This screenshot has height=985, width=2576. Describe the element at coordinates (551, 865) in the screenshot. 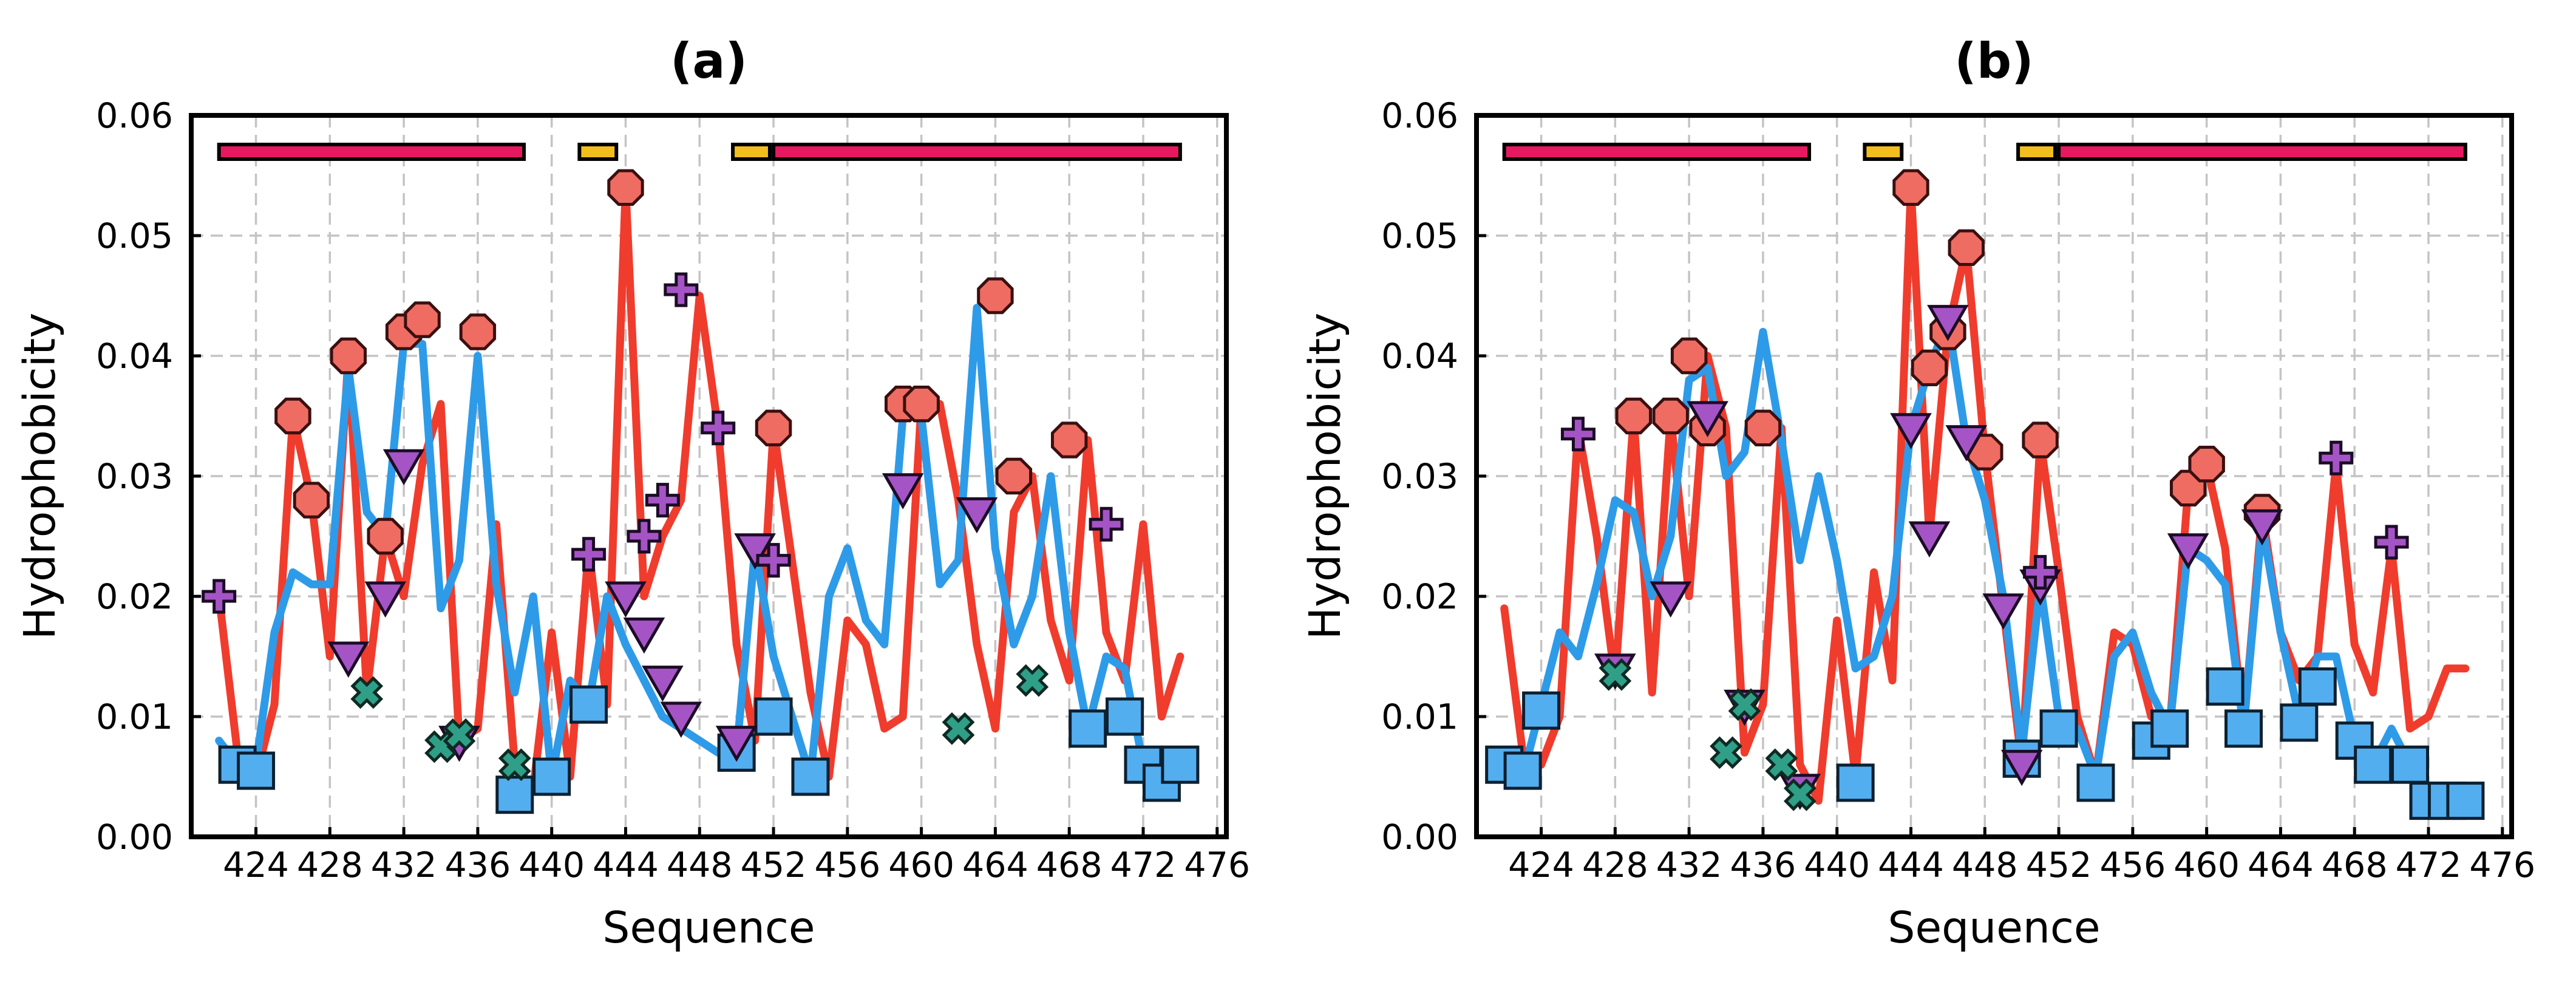

I see `x-tick-label: 440` at that location.